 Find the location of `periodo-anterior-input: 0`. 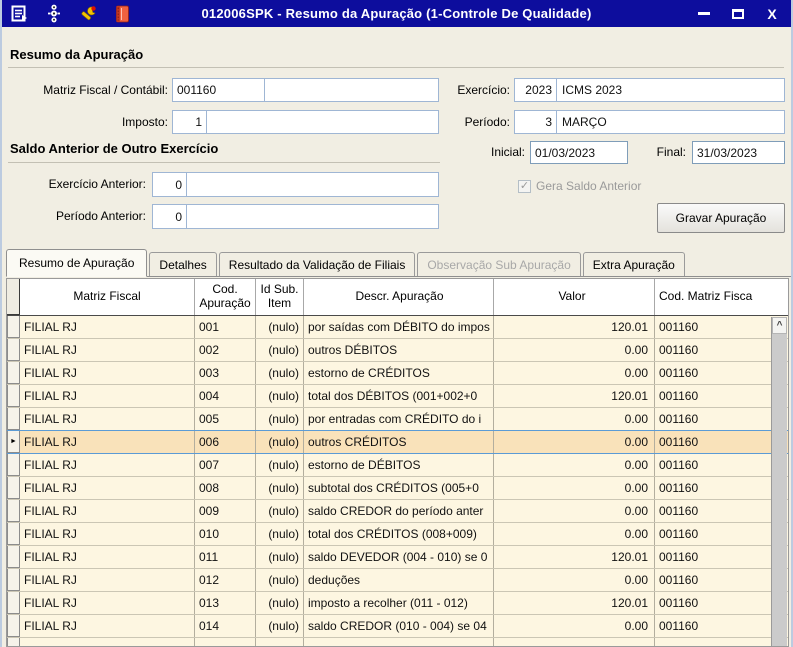

periodo-anterior-input: 0 is located at coordinates (170, 216).